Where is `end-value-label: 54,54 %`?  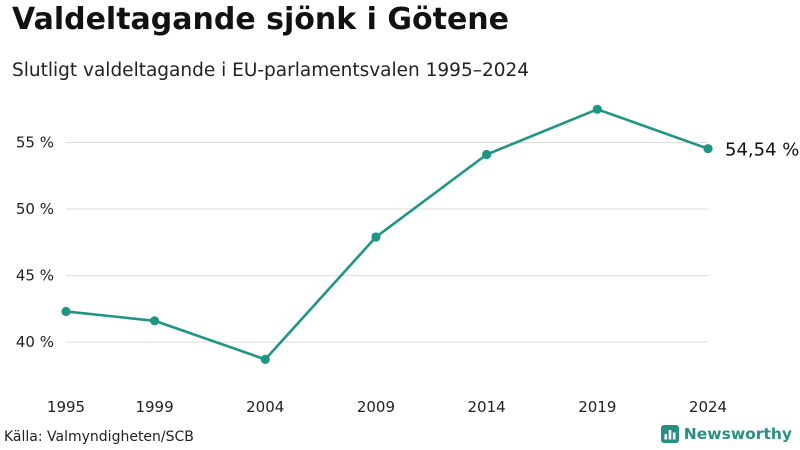 end-value-label: 54,54 % is located at coordinates (762, 150).